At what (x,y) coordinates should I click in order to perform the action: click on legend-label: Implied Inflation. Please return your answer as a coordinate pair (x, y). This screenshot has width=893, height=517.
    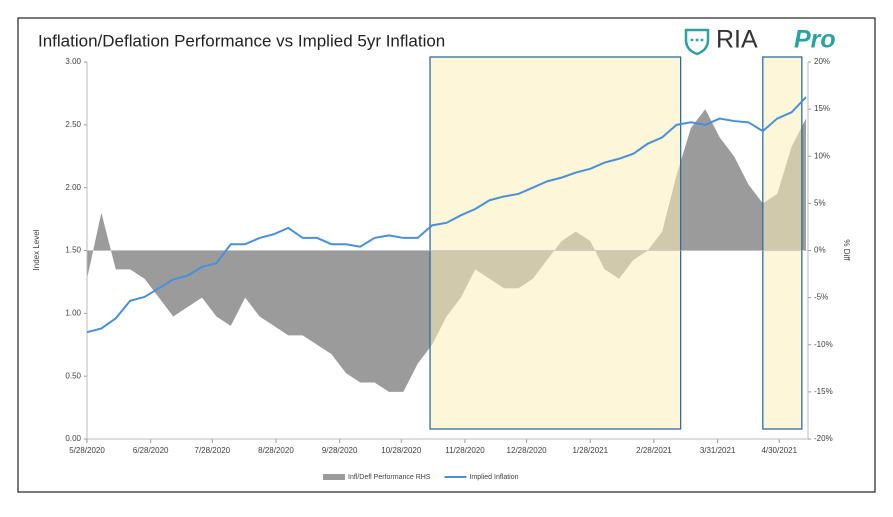
    Looking at the image, I should click on (493, 477).